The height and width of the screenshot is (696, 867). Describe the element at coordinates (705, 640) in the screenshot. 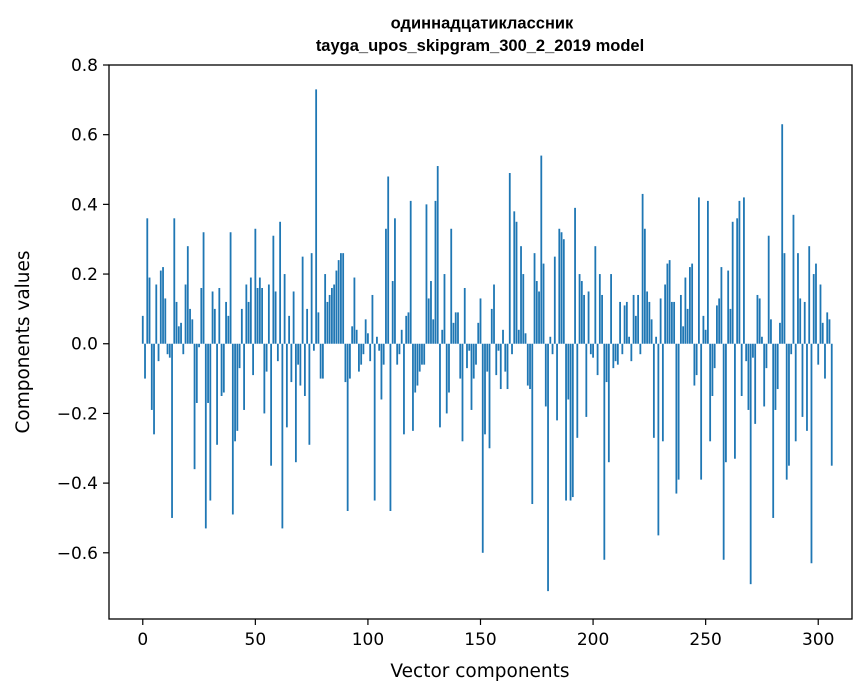

I see `x-tick-label: 250` at that location.